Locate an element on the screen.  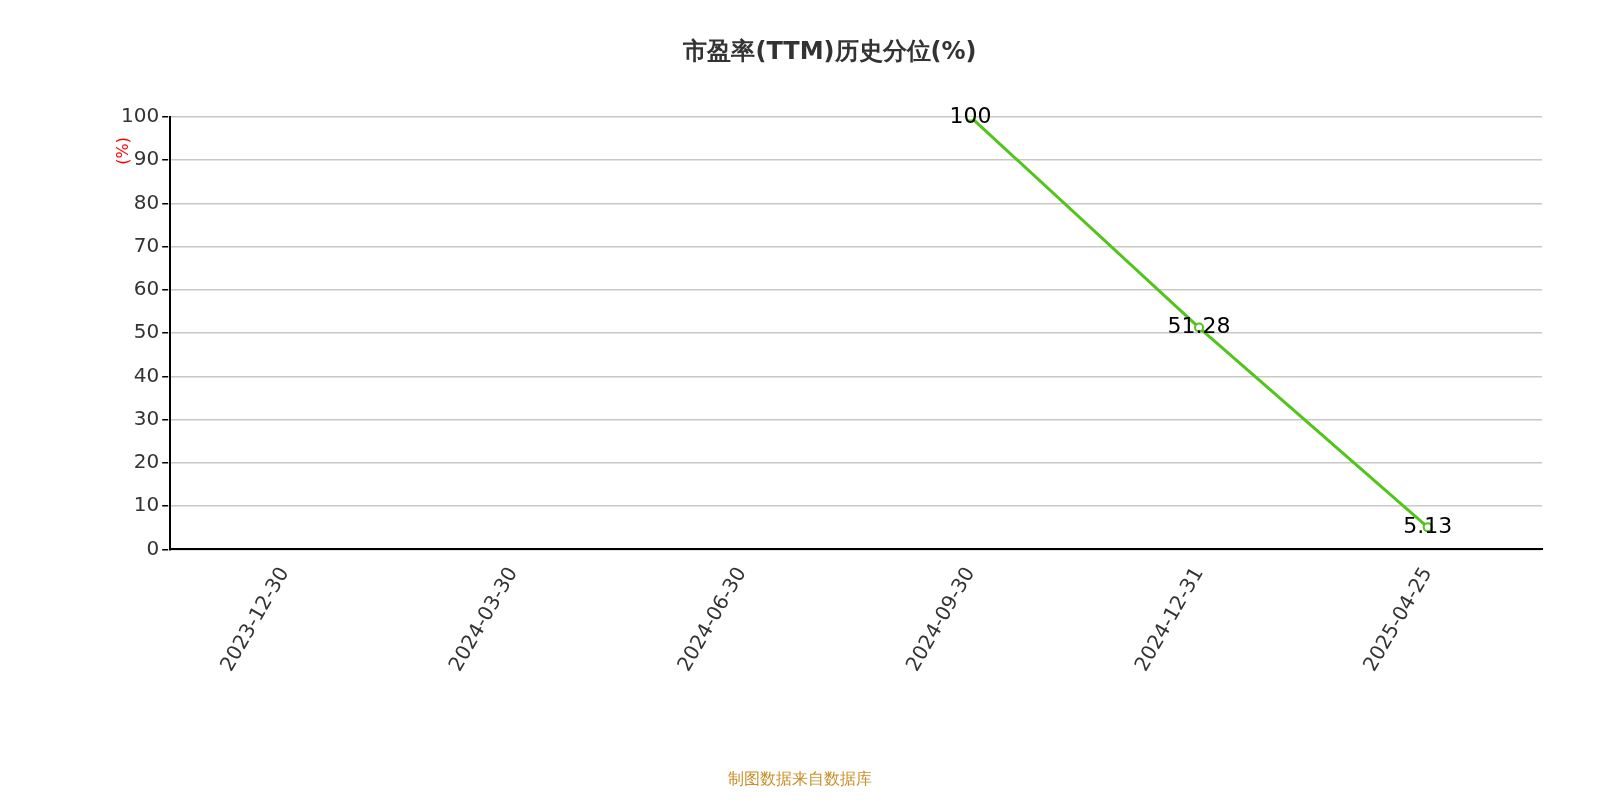
y-tick-label: 60 is located at coordinates (146, 288).